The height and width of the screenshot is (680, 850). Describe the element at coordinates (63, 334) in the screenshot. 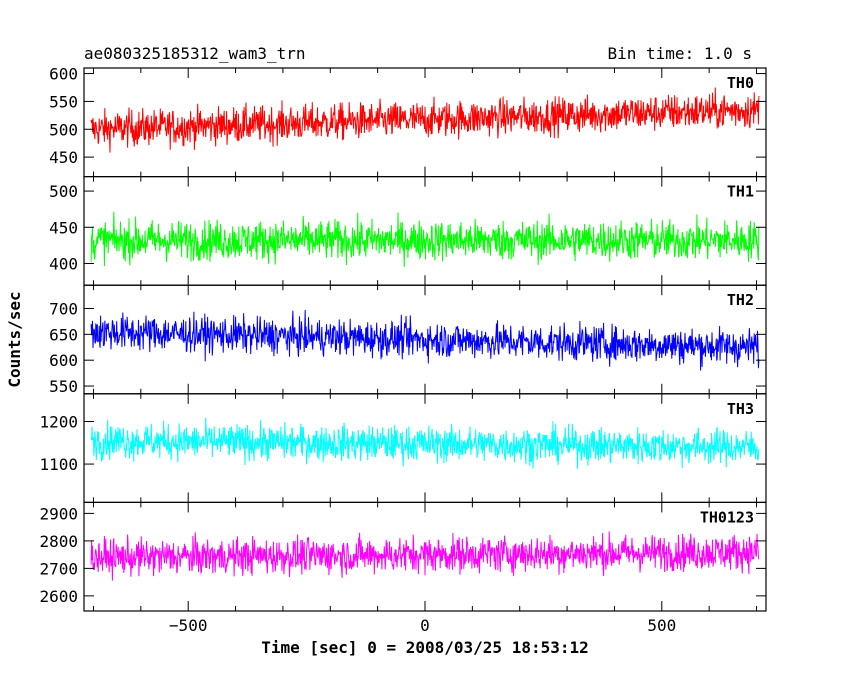

I see `y-tick-label: 650` at that location.